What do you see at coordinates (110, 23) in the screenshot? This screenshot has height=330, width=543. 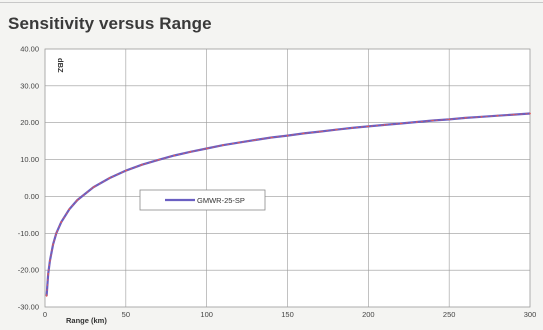 I see `chart-title: Sensitivity versus Range` at bounding box center [110, 23].